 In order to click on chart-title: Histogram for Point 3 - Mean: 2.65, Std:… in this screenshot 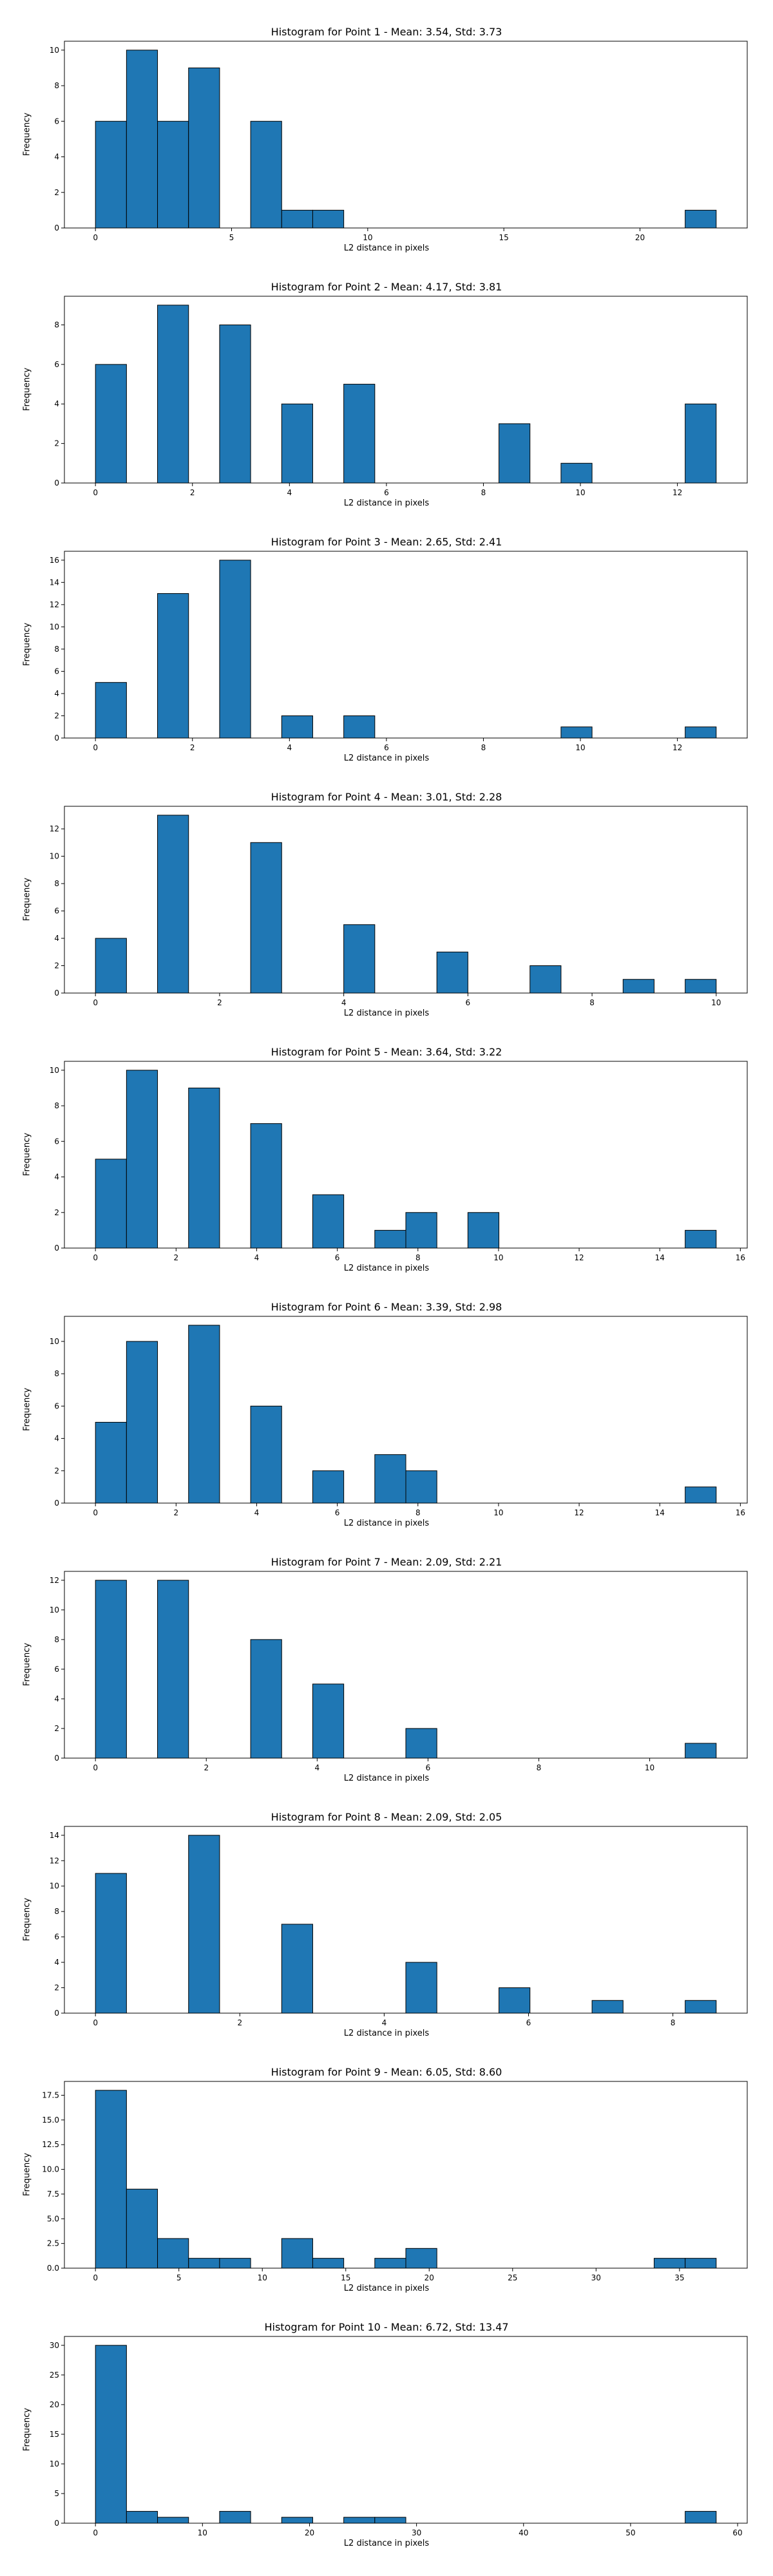, I will do `click(386, 542)`.